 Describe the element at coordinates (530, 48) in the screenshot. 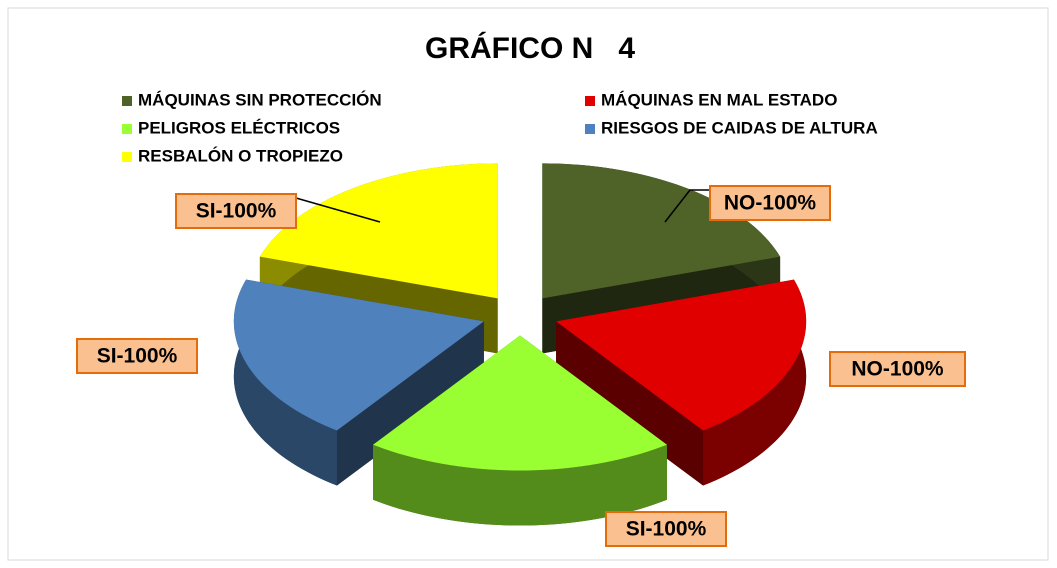

I see `chart-title: GRÁFICO N 4` at that location.